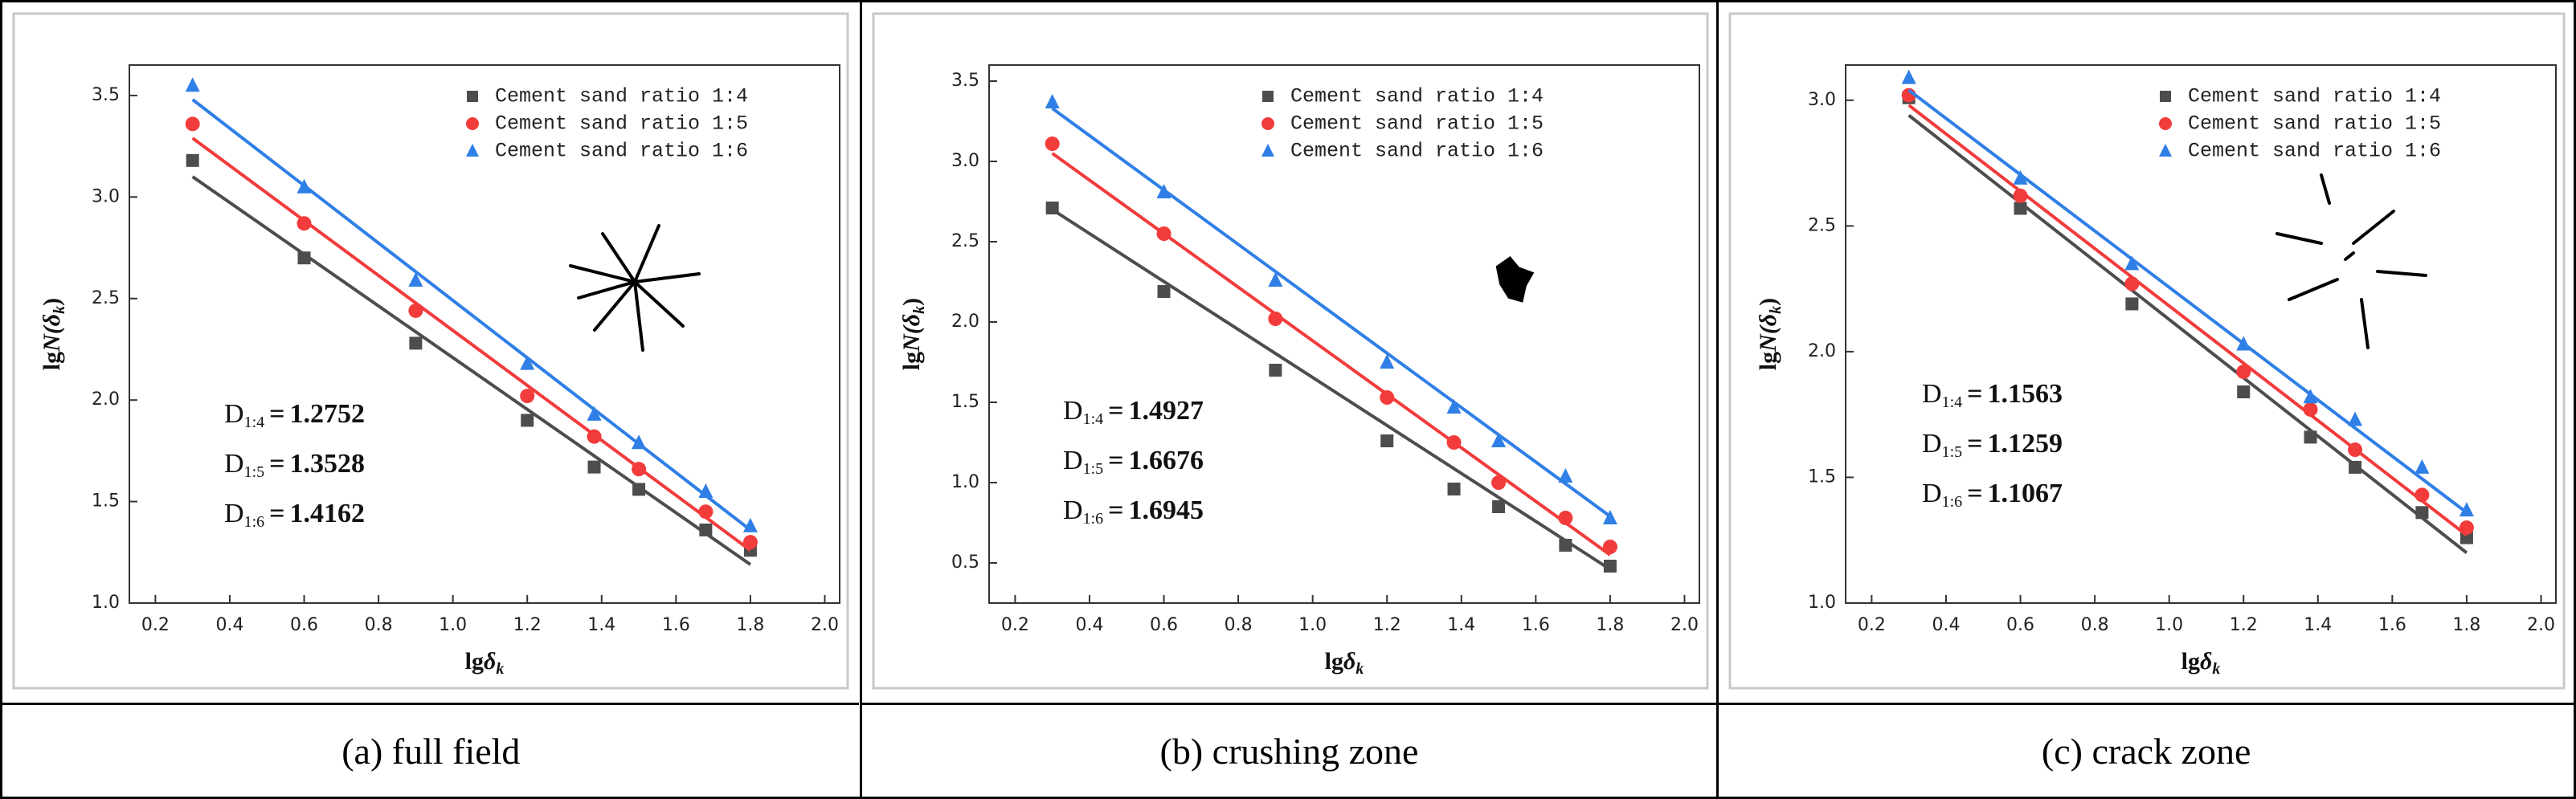 Image resolution: width=2576 pixels, height=799 pixels. Describe the element at coordinates (965, 562) in the screenshot. I see `y-tick-label: 0.5` at that location.